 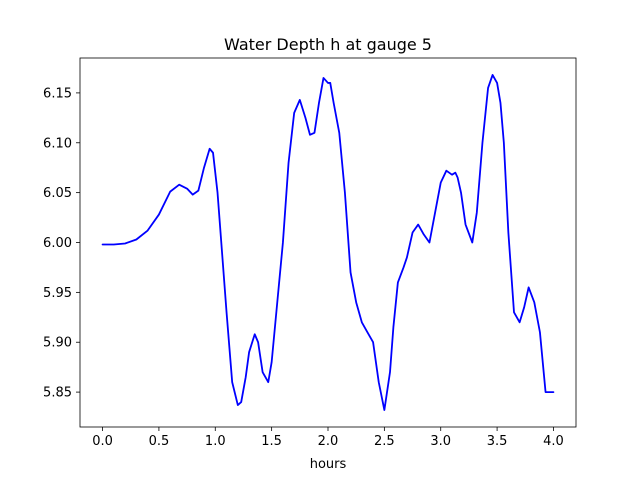 I want to click on x-tick-label: 1.5, so click(x=271, y=441).